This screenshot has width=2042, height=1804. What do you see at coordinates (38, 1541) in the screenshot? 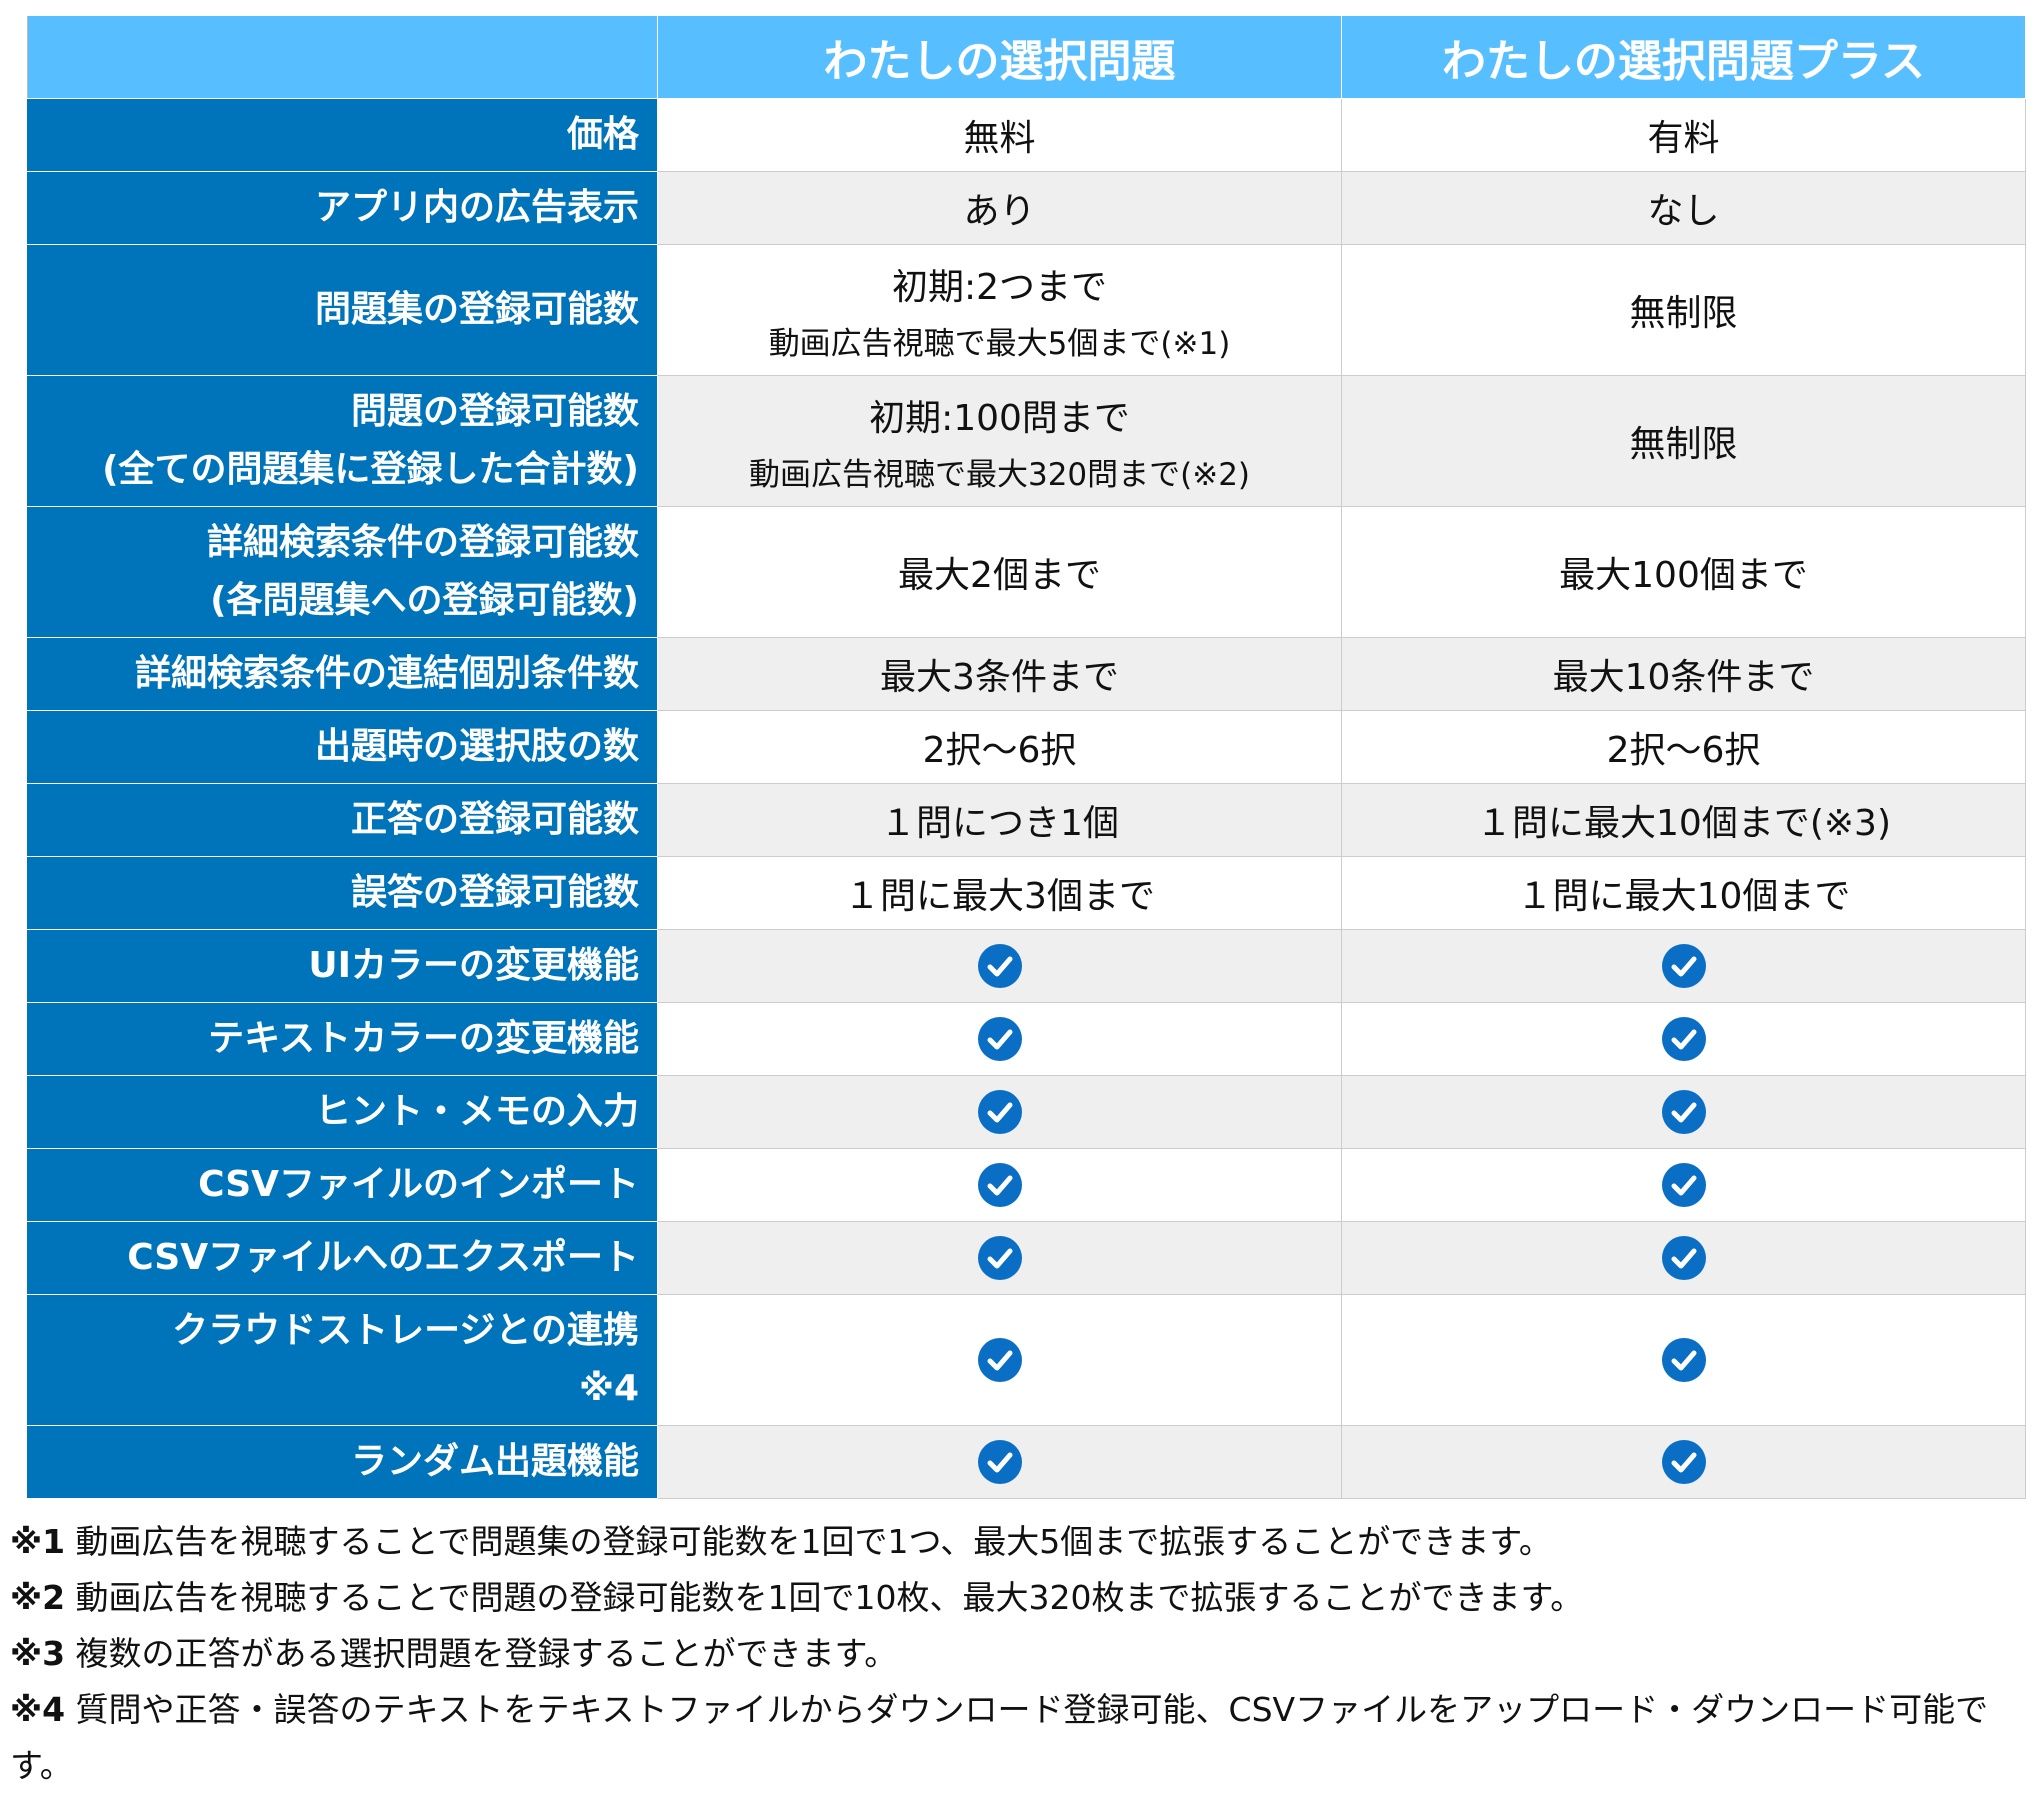
I see `footnote-mark: ※1` at bounding box center [38, 1541].